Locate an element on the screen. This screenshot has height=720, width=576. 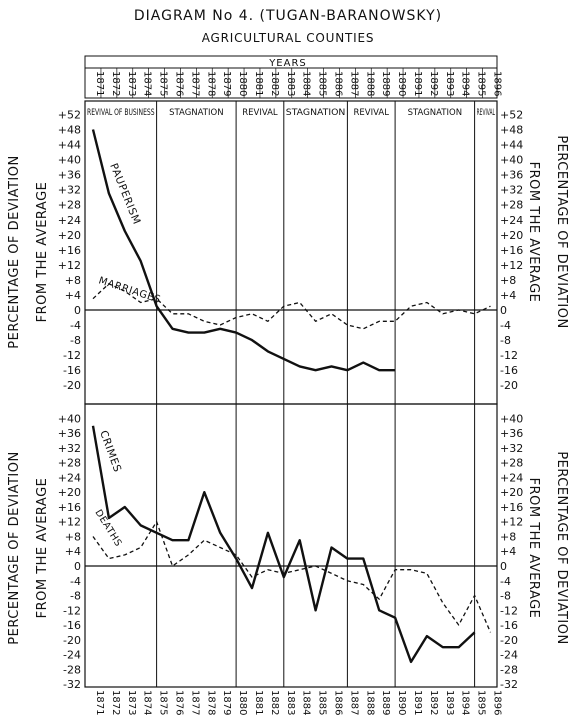
year-label-bottom: 1887 is located at coordinates (353, 702).